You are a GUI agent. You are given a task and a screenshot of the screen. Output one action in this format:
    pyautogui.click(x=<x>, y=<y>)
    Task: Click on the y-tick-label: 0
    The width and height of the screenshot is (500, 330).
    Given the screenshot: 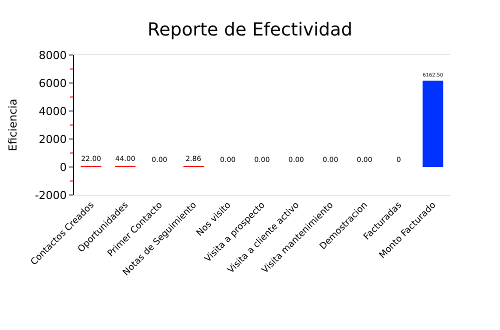 What is the action you would take?
    pyautogui.click(x=63, y=167)
    